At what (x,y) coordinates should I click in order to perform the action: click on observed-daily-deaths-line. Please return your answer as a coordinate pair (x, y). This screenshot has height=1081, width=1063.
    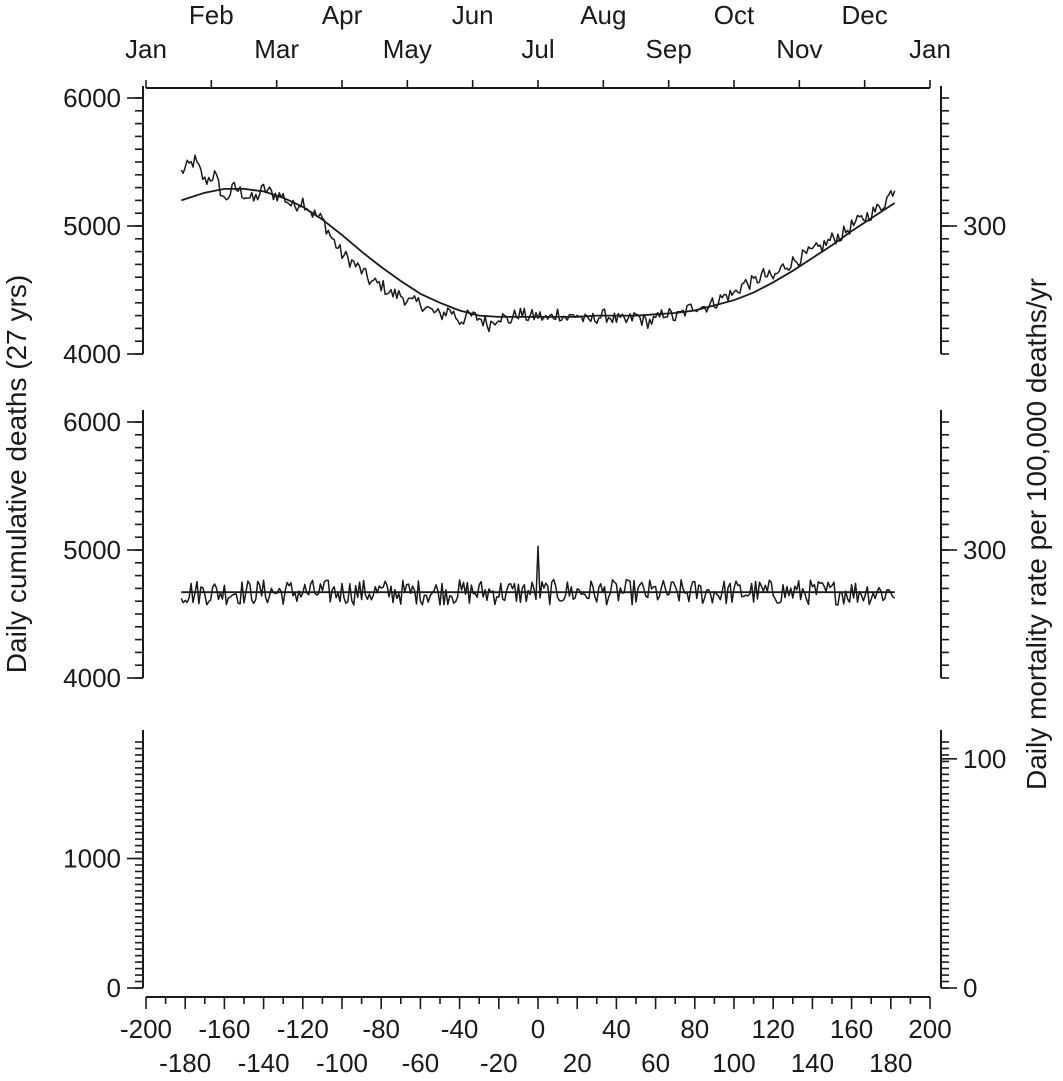
    Looking at the image, I should click on (538, 243).